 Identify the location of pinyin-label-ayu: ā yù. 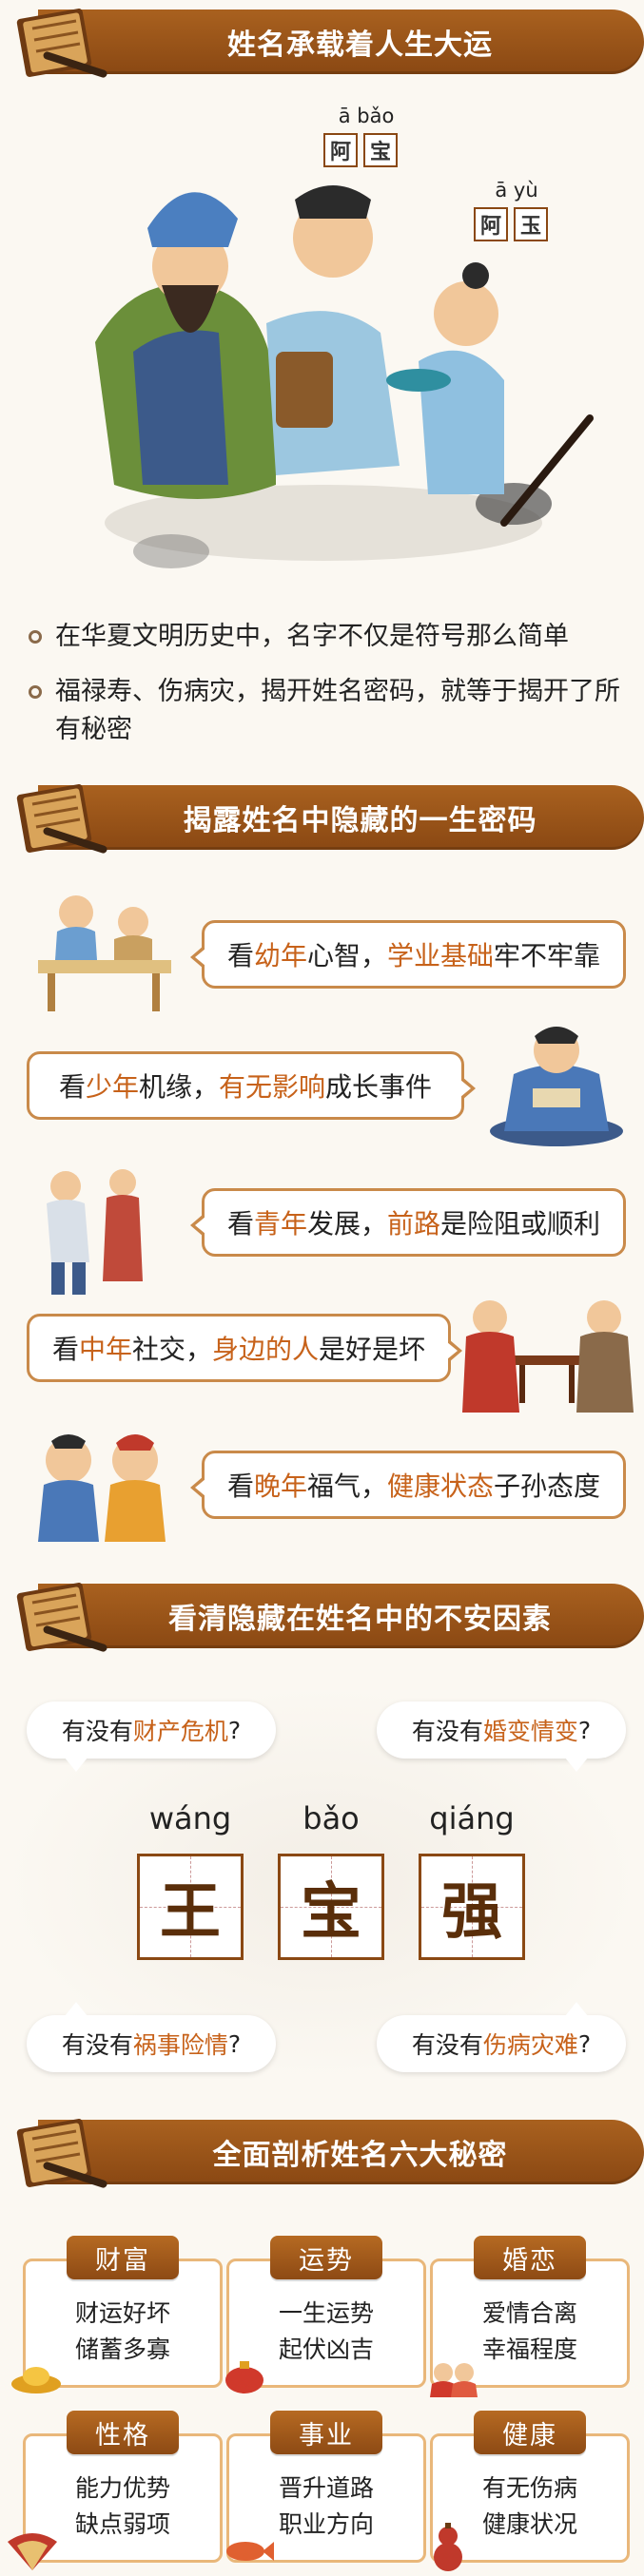
(516, 190).